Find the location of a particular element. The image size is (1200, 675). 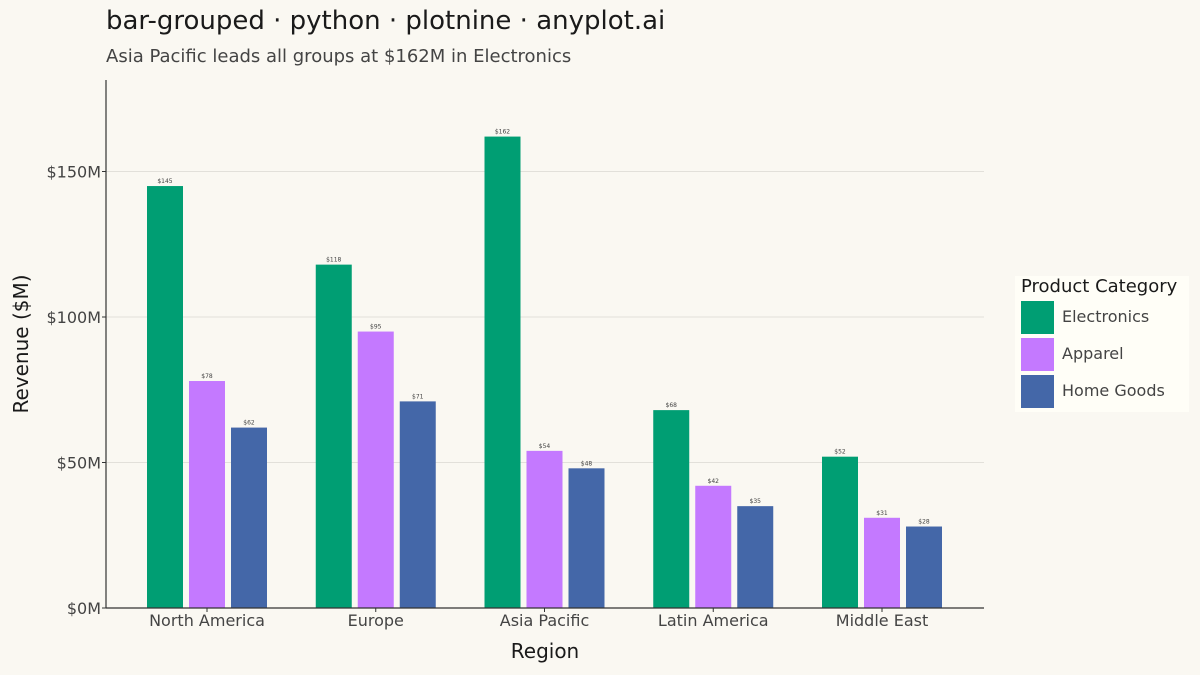

data-label: $68 is located at coordinates (672, 405).